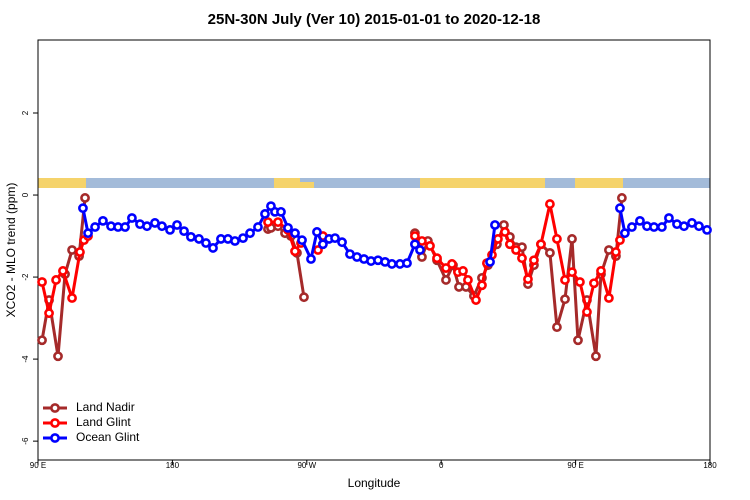 This screenshot has height=500, width=750. What do you see at coordinates (108, 437) in the screenshot?
I see `legend-label: Ocean Glint` at bounding box center [108, 437].